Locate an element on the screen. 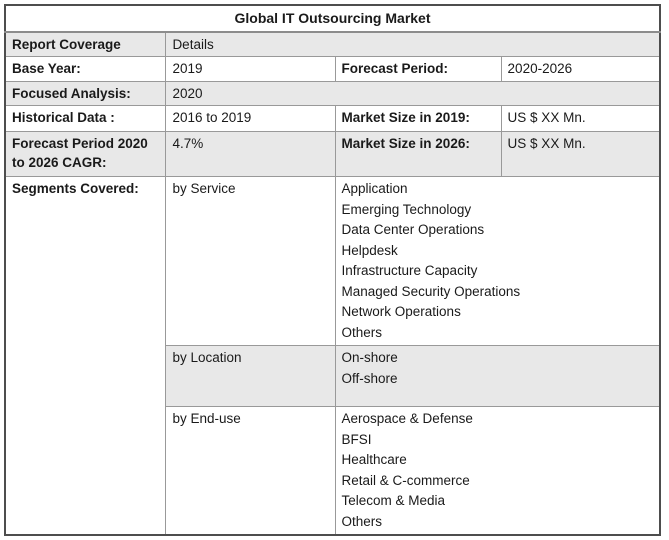  list-item: Helpdesk is located at coordinates (369, 250).